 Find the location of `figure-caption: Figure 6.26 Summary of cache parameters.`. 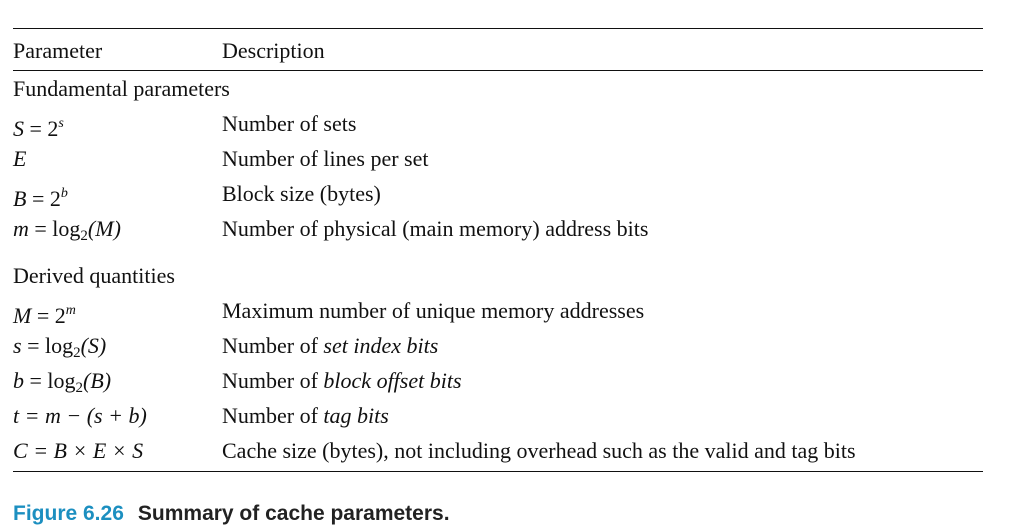

figure-caption: Figure 6.26 Summary of cache parameters. is located at coordinates (231, 514).